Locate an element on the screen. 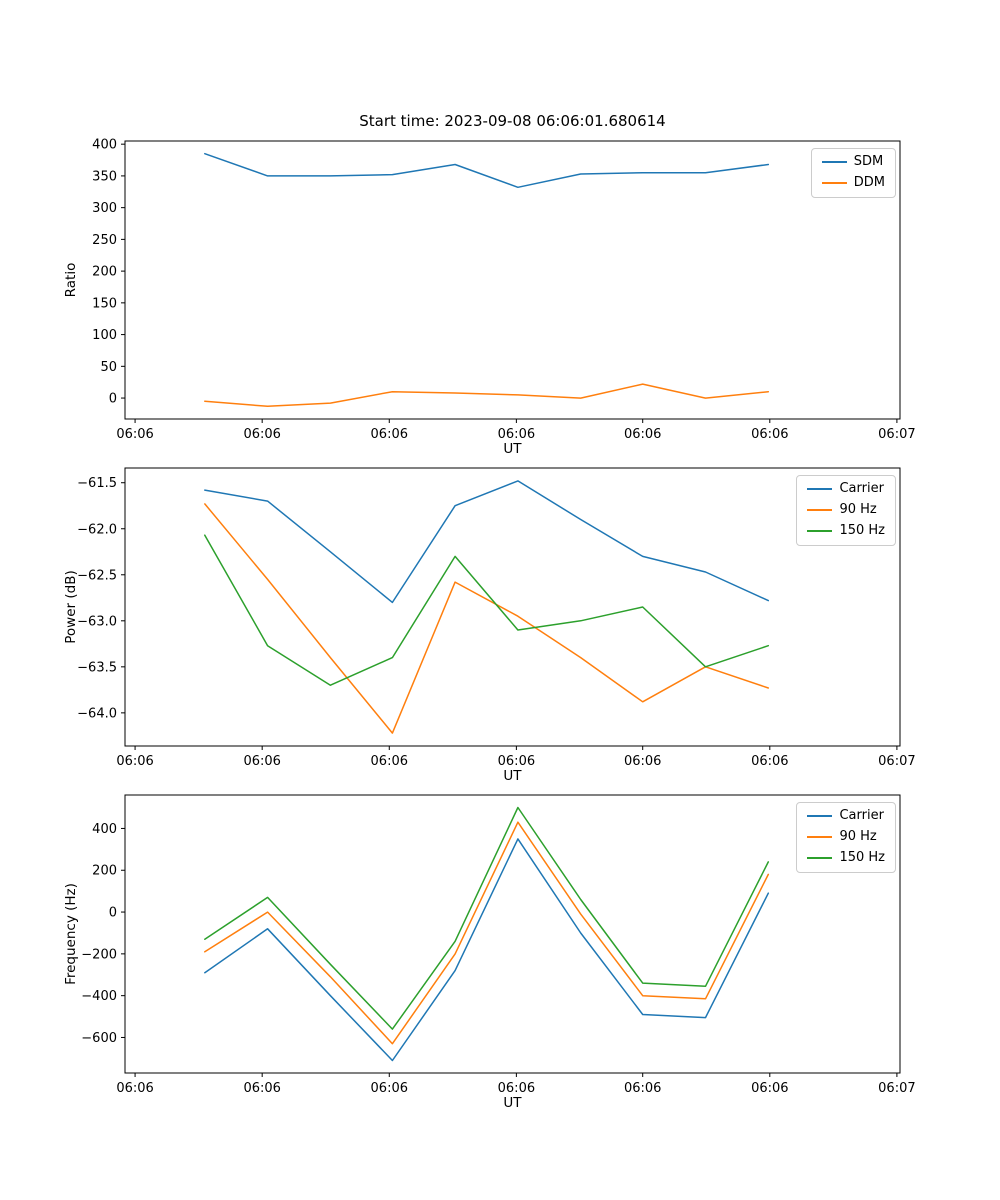  y-tick-label: 250 is located at coordinates (104, 240).